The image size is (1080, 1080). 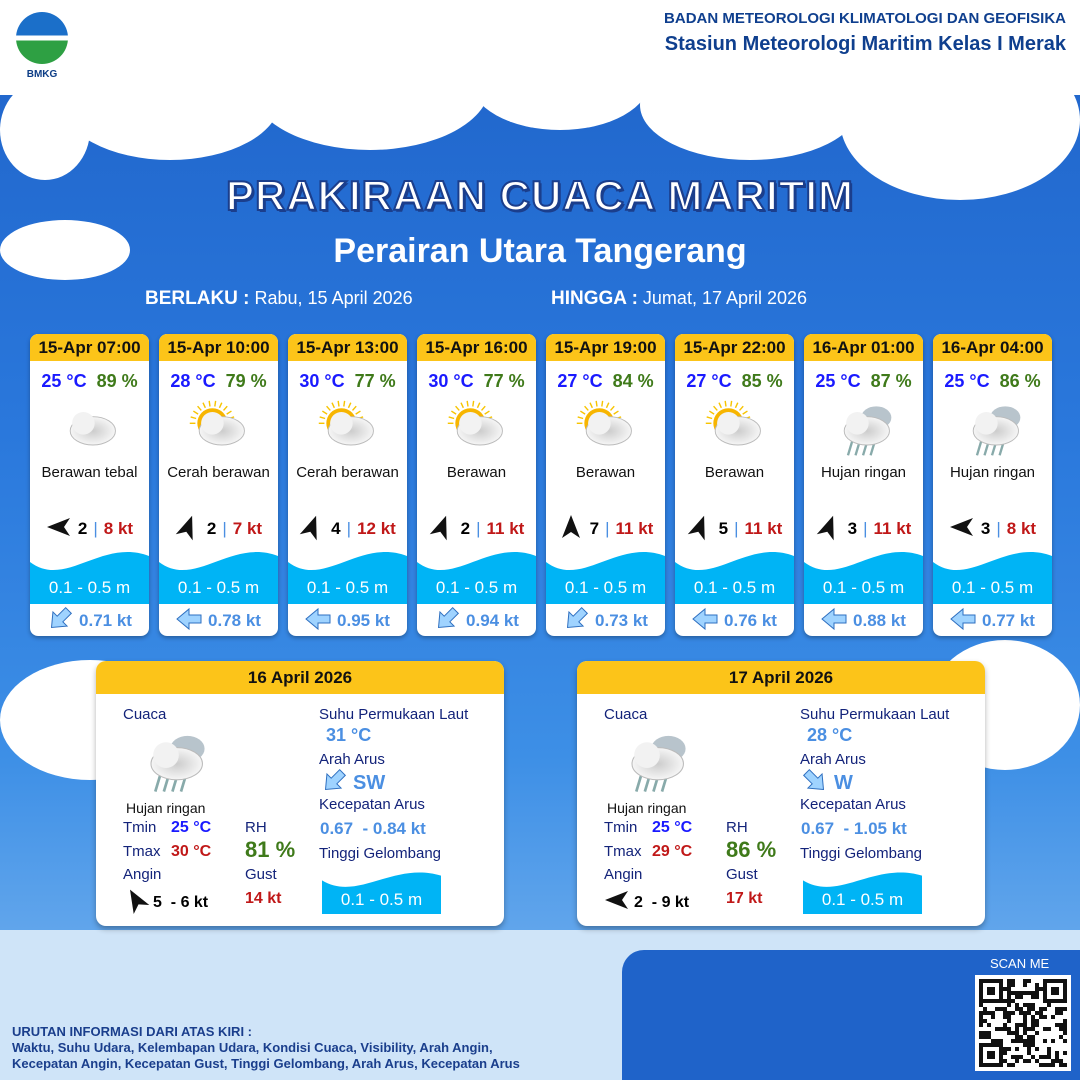 I want to click on card-current: 0.78 kt, so click(x=234, y=620).